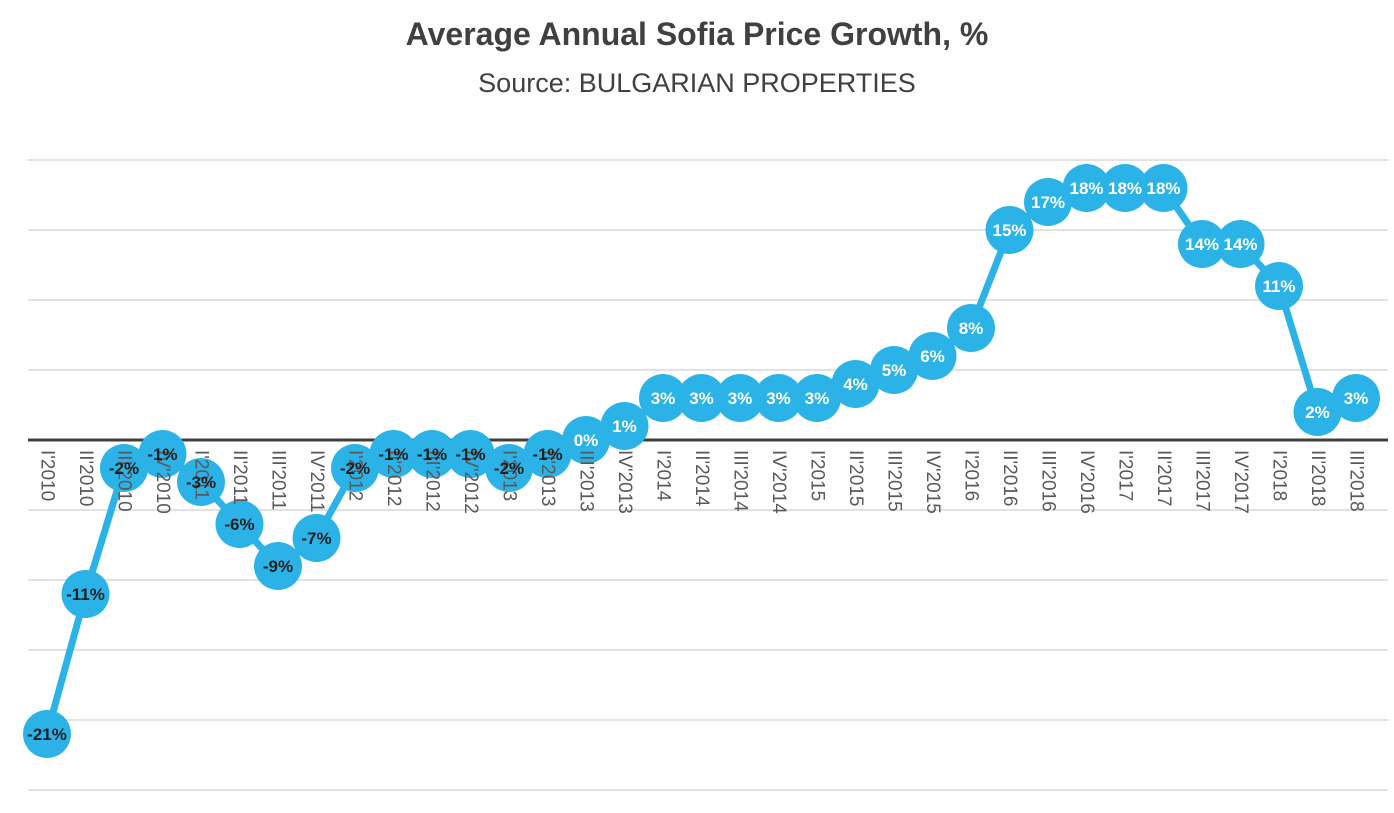 This screenshot has width=1394, height=813. I want to click on x-axis-label: IV'2017, so click(1240, 482).